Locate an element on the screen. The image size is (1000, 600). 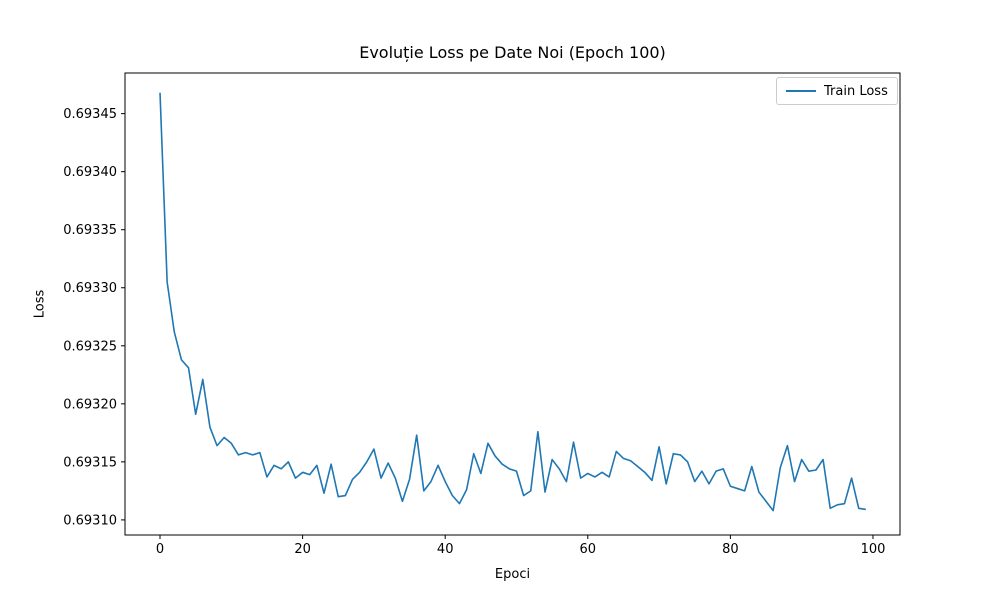
x-tick-label: 80 is located at coordinates (730, 549).